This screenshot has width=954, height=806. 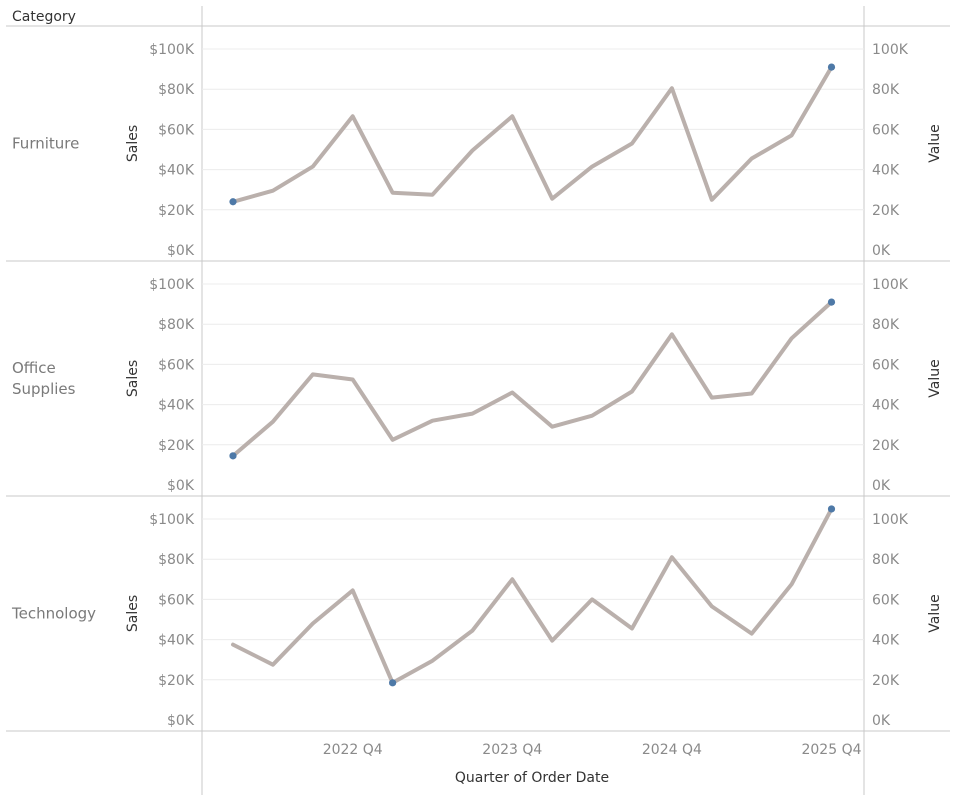 What do you see at coordinates (45, 144) in the screenshot?
I see `category-label-0: Furniture` at bounding box center [45, 144].